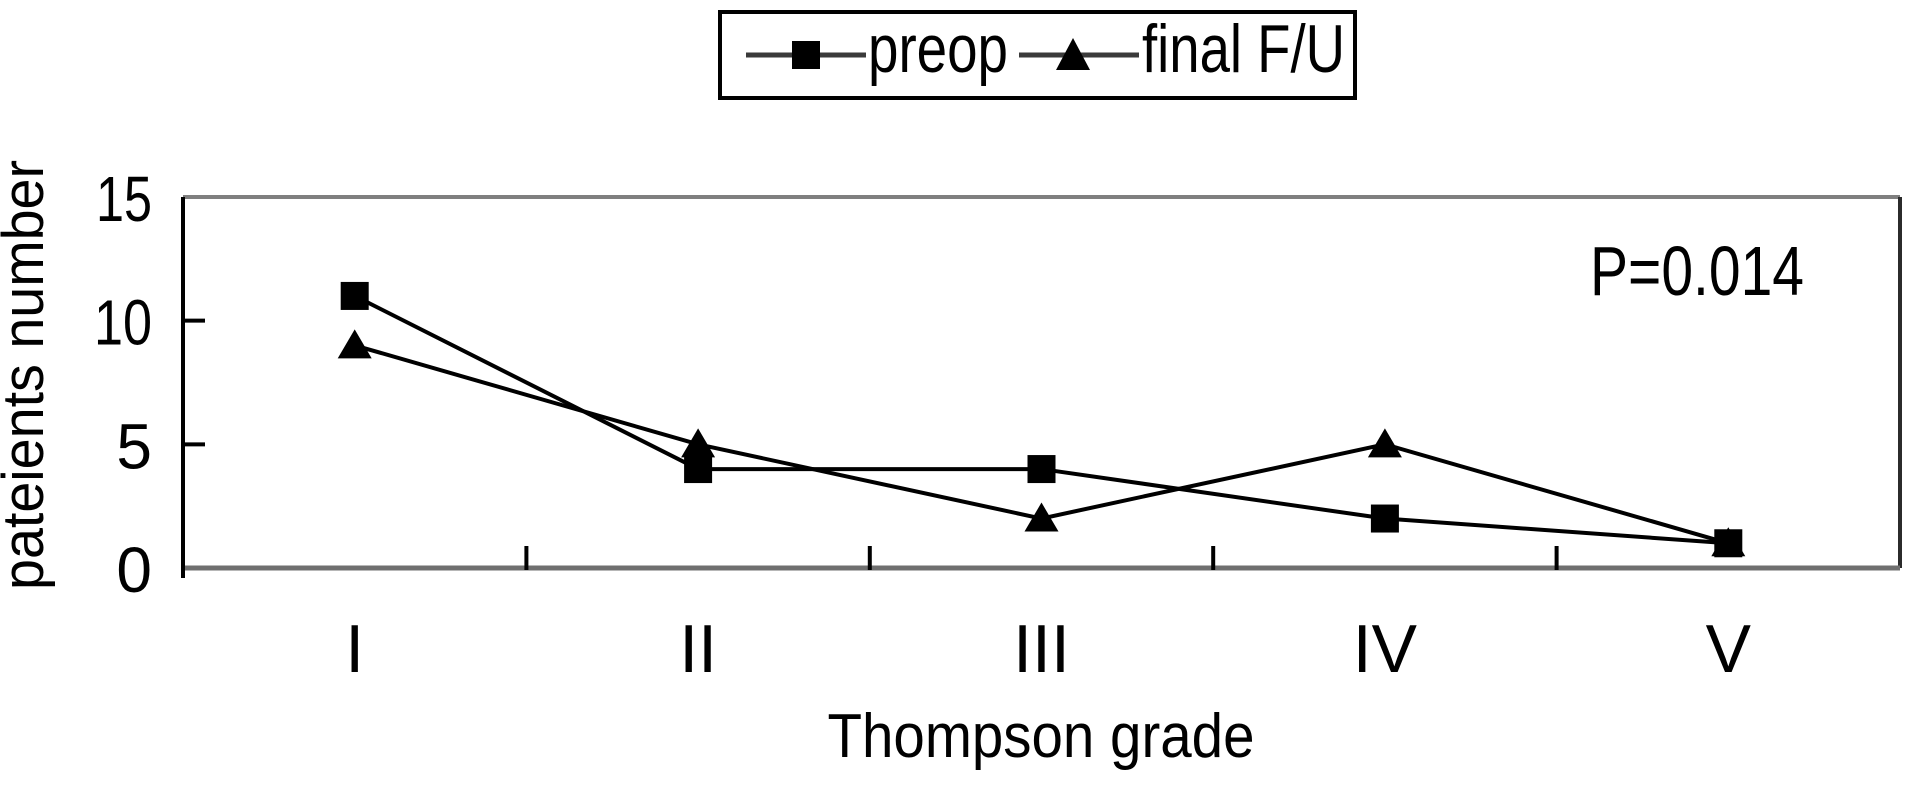  I want to click on legend-label-preop: preop, so click(938, 49).